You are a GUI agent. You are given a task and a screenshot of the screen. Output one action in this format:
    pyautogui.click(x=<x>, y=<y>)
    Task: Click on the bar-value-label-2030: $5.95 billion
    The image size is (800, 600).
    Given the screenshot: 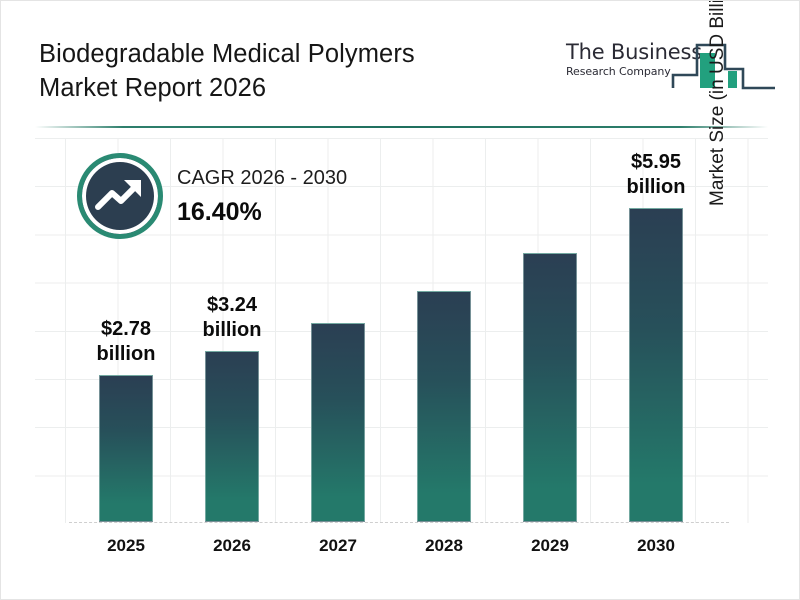 What is the action you would take?
    pyautogui.click(x=656, y=175)
    